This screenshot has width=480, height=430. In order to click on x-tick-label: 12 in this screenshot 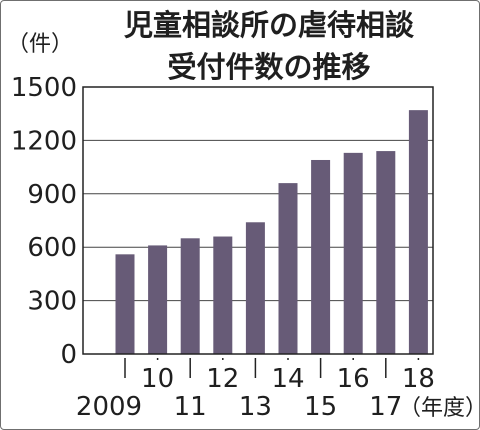, I will do `click(222, 379)`.